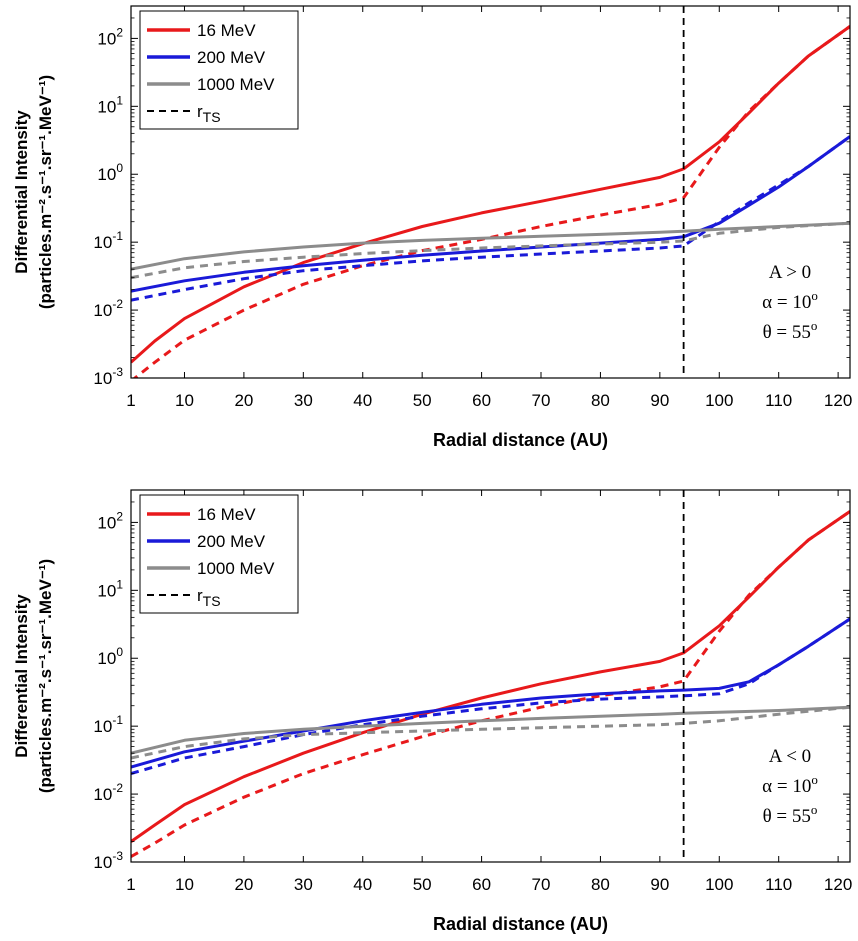 Image resolution: width=858 pixels, height=941 pixels. Describe the element at coordinates (790, 756) in the screenshot. I see `annotation-polarity: A < 0` at that location.